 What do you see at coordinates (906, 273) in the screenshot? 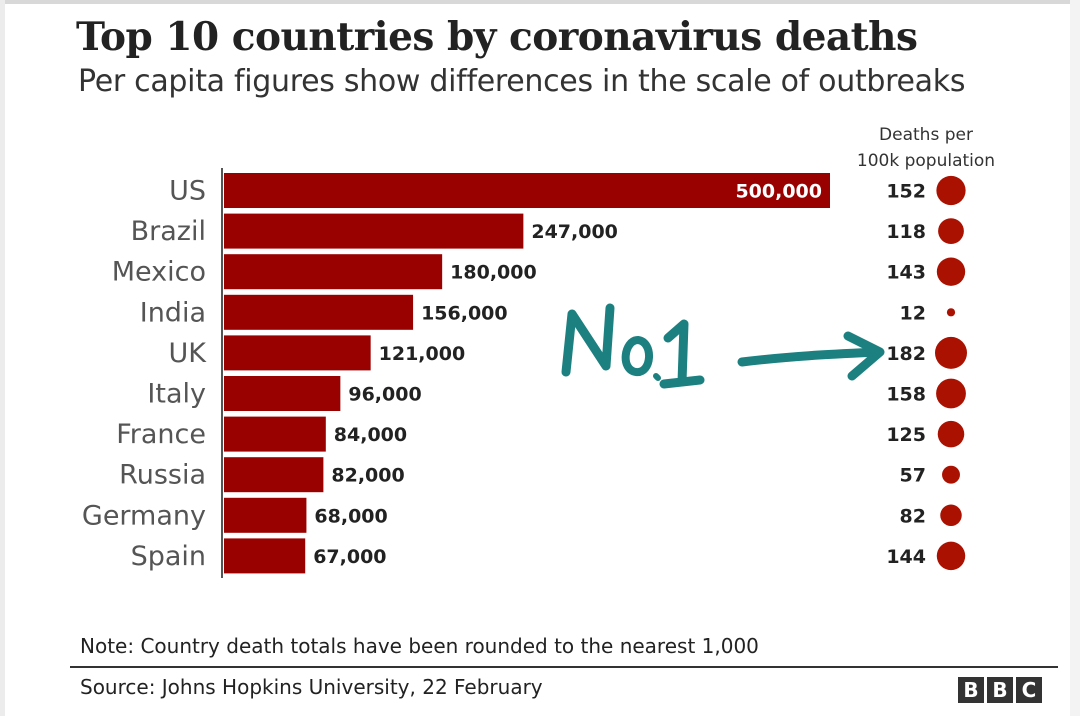
I see `rate-label: 143` at bounding box center [906, 273].